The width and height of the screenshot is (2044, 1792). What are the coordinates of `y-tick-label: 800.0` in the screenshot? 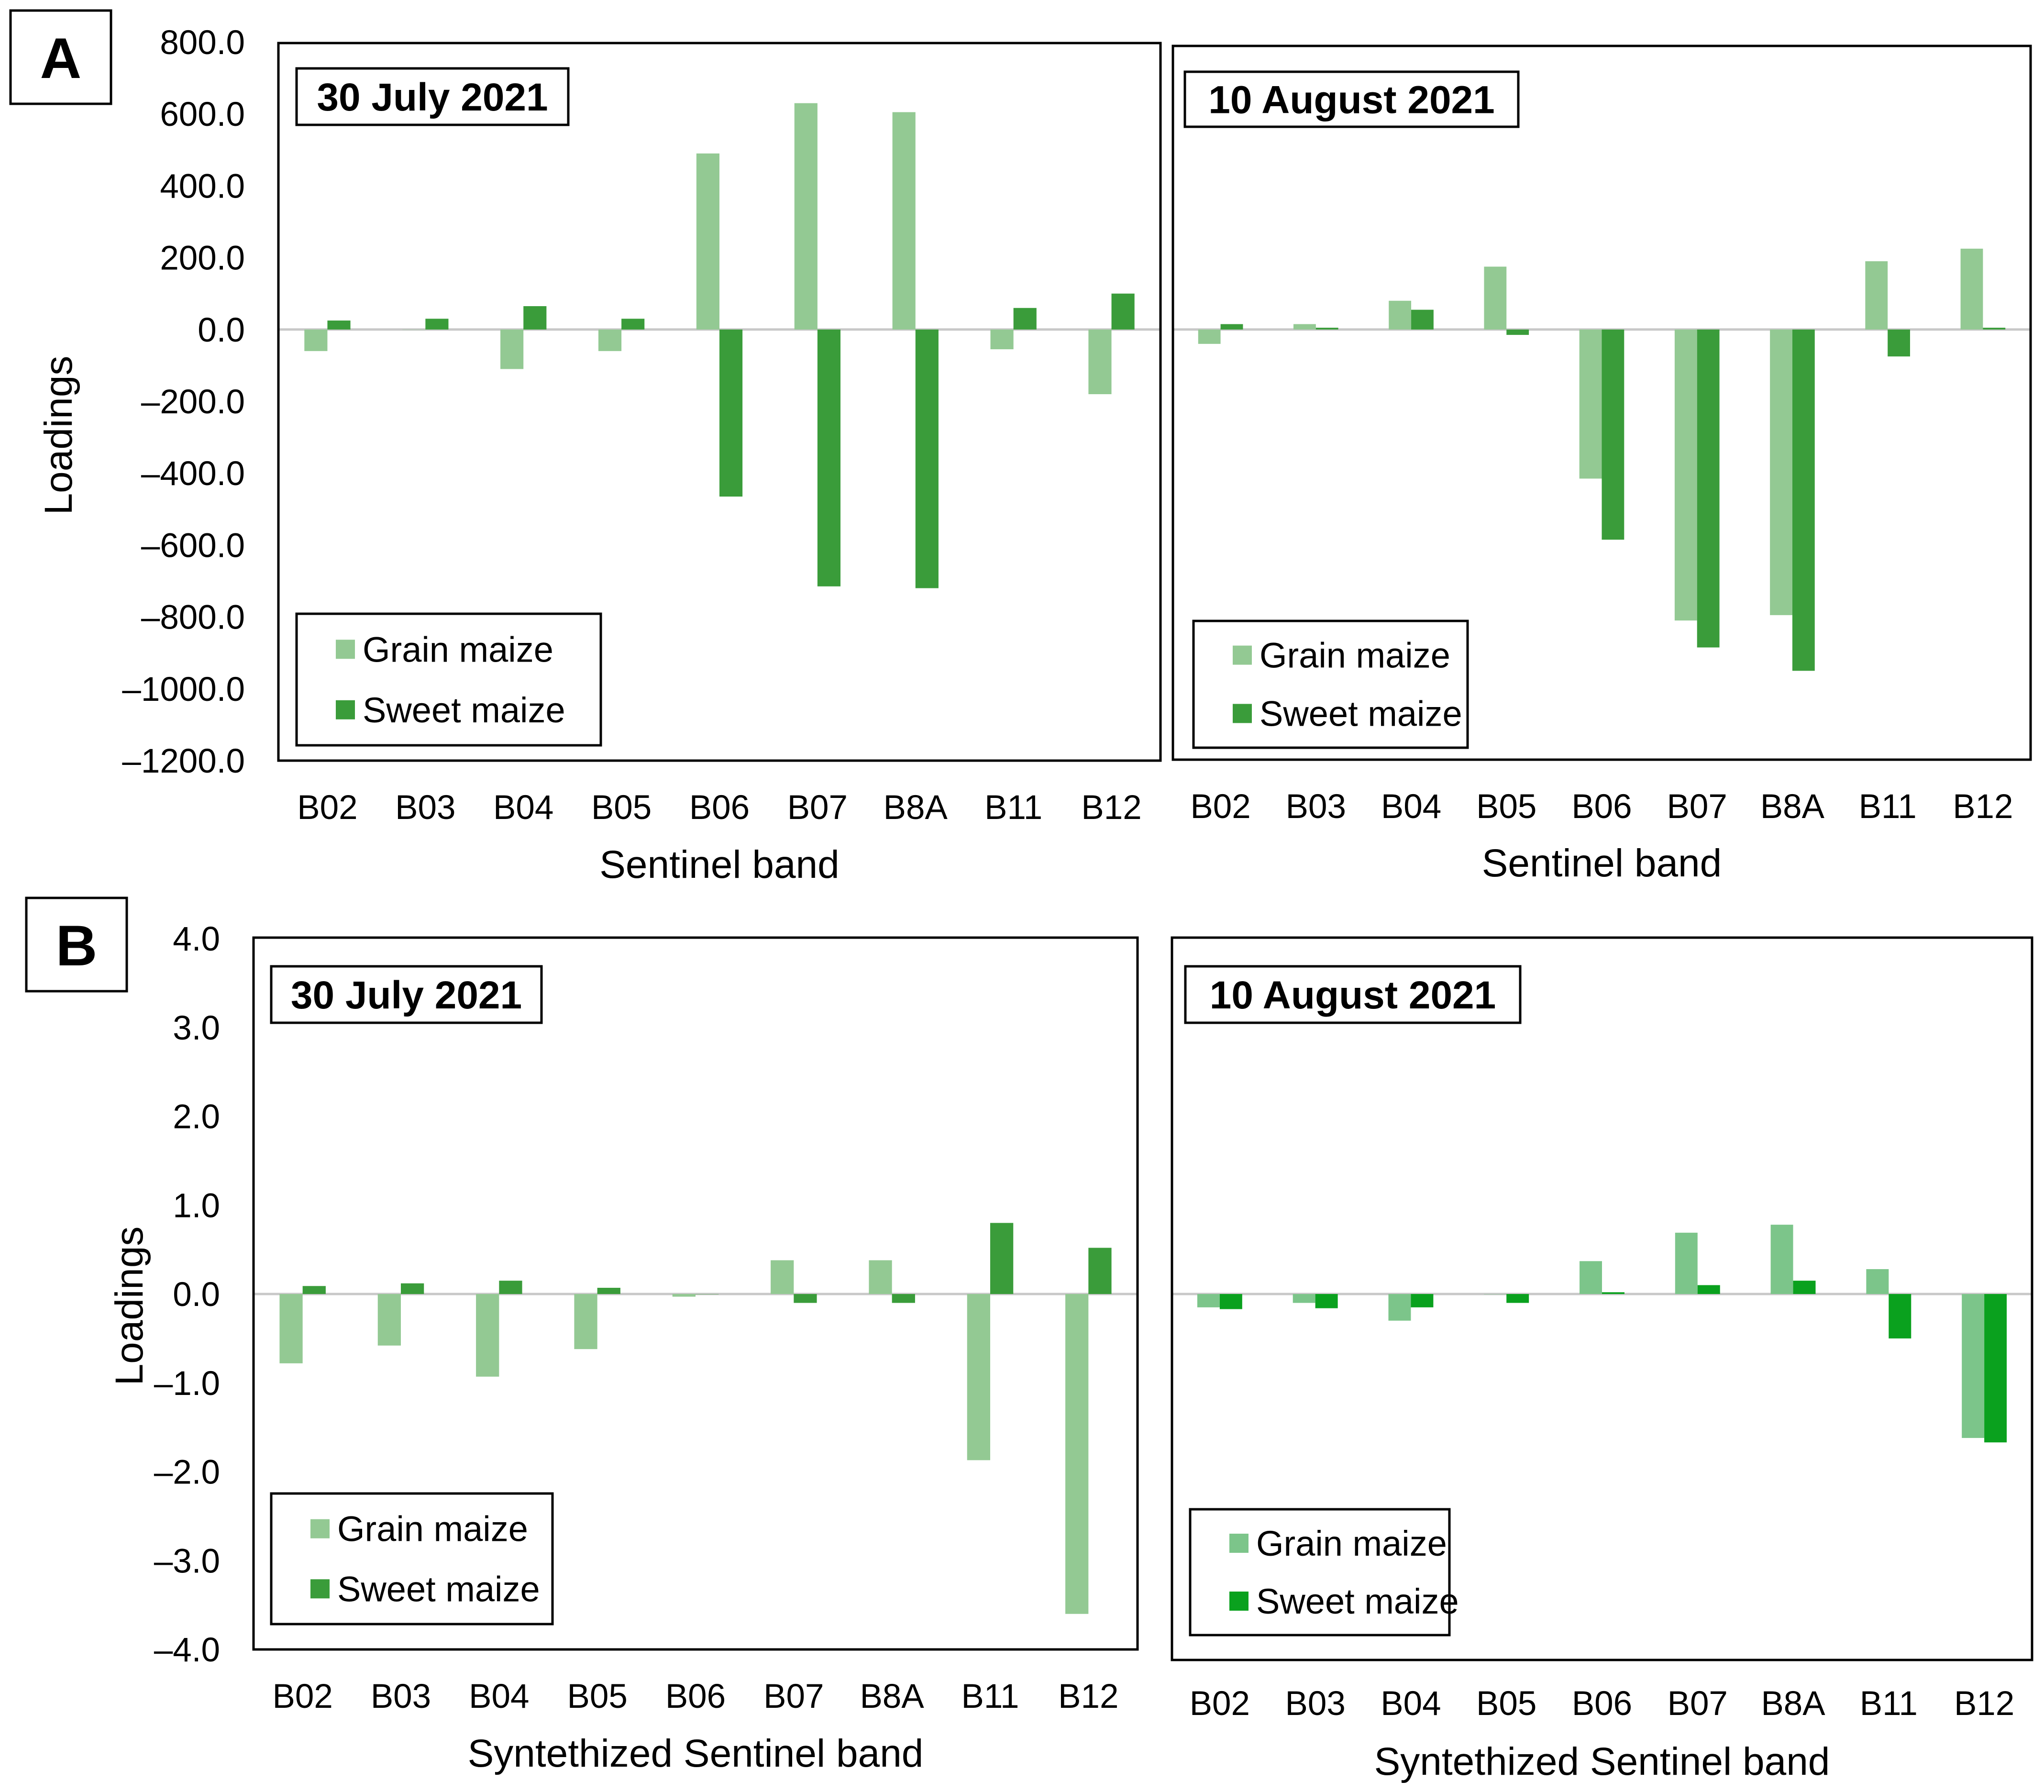 It's located at (202, 43).